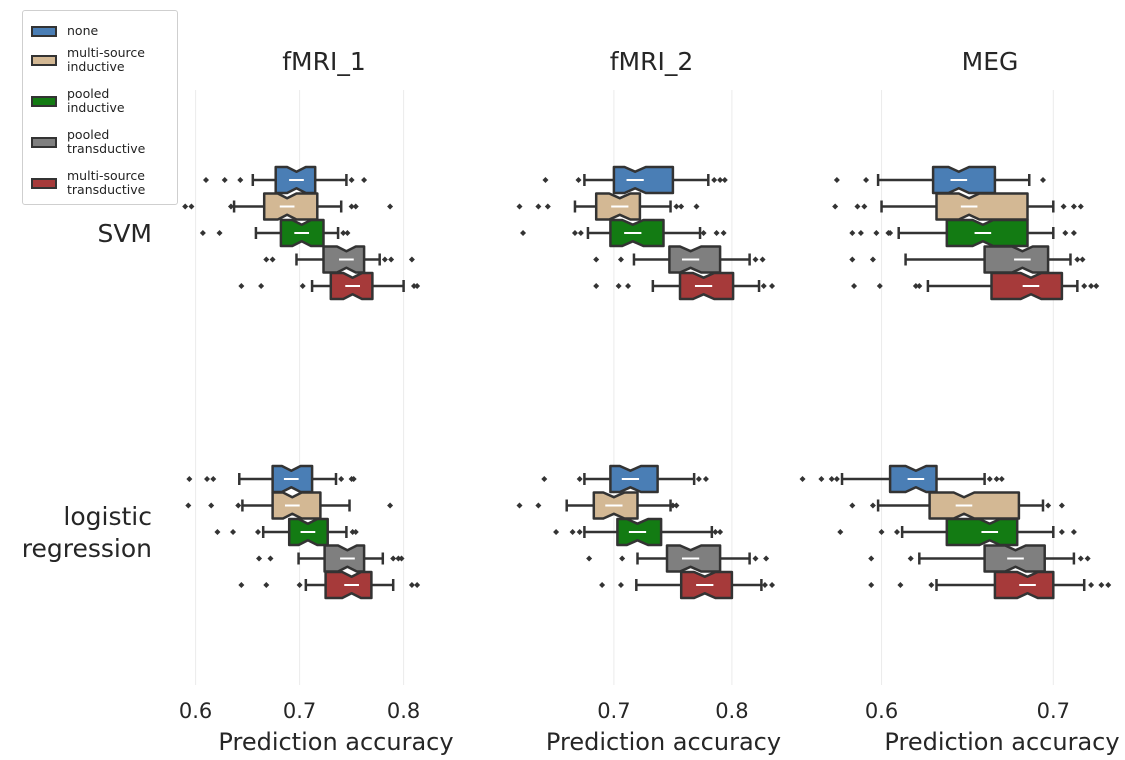 This screenshot has height=760, width=1125. Describe the element at coordinates (87, 532) in the screenshot. I see `row-label: logistic regression` at that location.